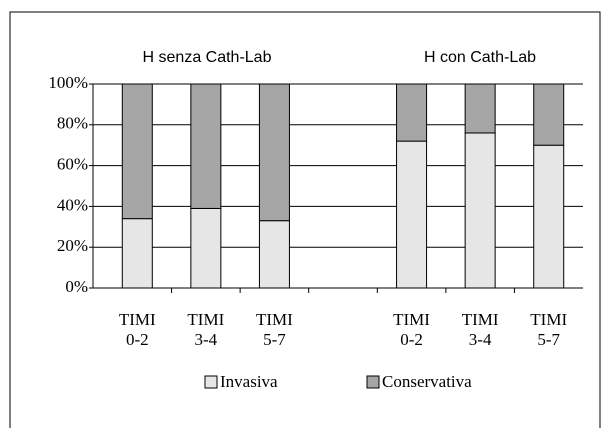 The height and width of the screenshot is (428, 610). What do you see at coordinates (207, 57) in the screenshot?
I see `group-annotation: H senza Cath-Lab` at bounding box center [207, 57].